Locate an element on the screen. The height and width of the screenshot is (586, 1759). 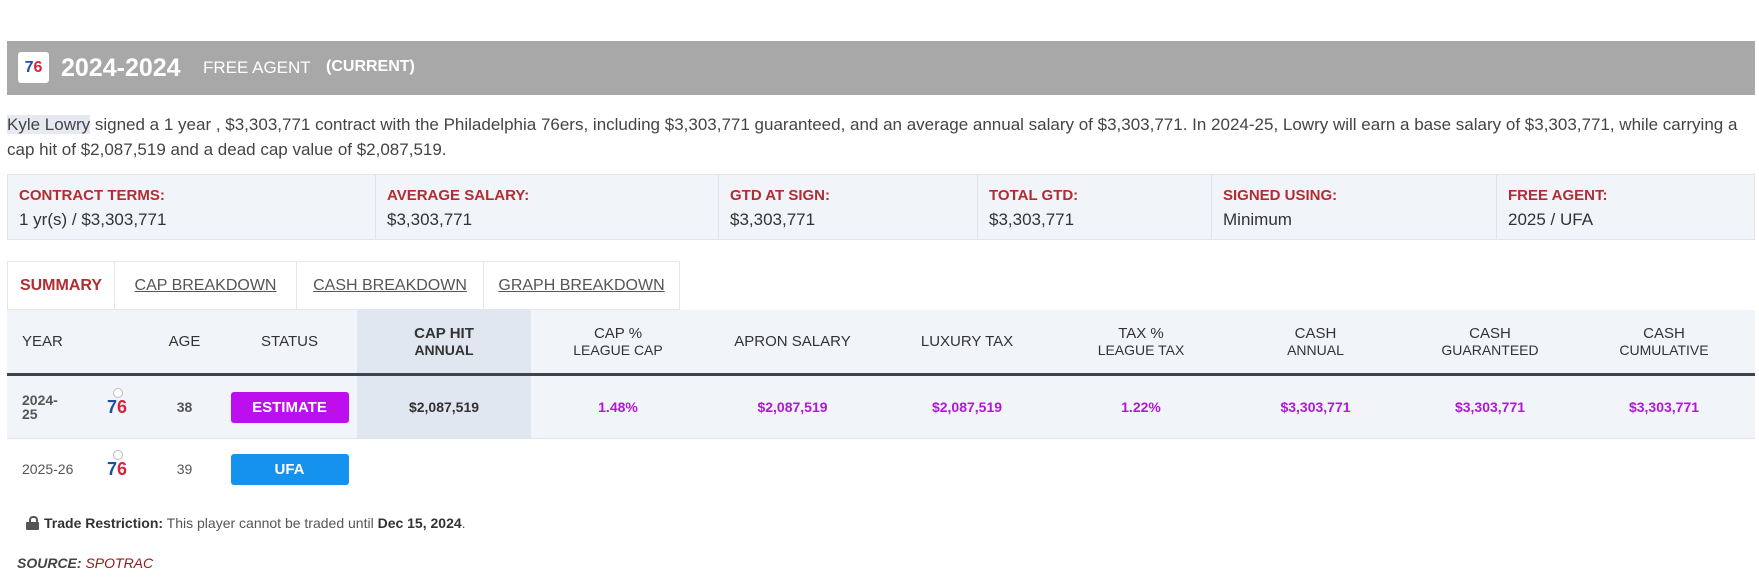
term-label: CONTRACT TERMS: is located at coordinates (92, 195).